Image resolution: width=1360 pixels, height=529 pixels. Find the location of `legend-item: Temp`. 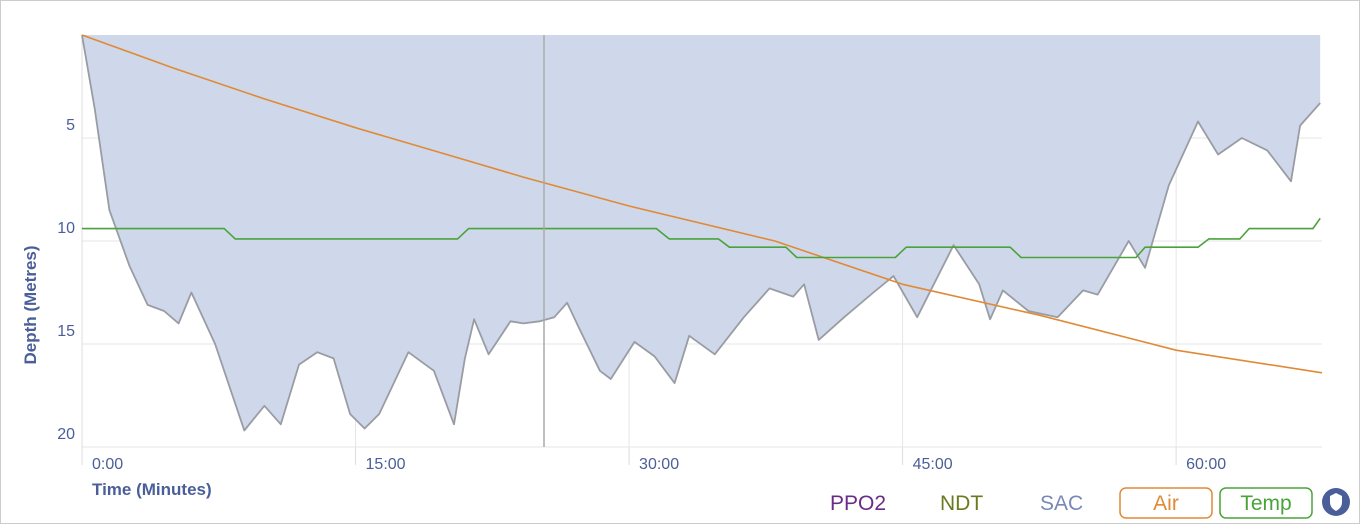

legend-item: Temp is located at coordinates (1265, 503).